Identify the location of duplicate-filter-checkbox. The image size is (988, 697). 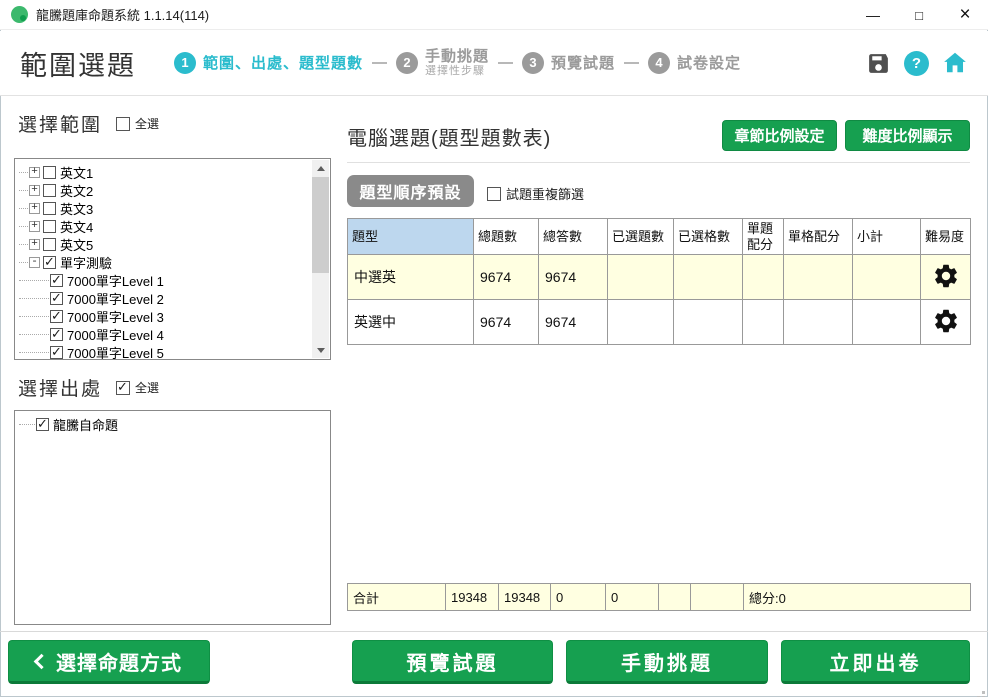
(494, 193).